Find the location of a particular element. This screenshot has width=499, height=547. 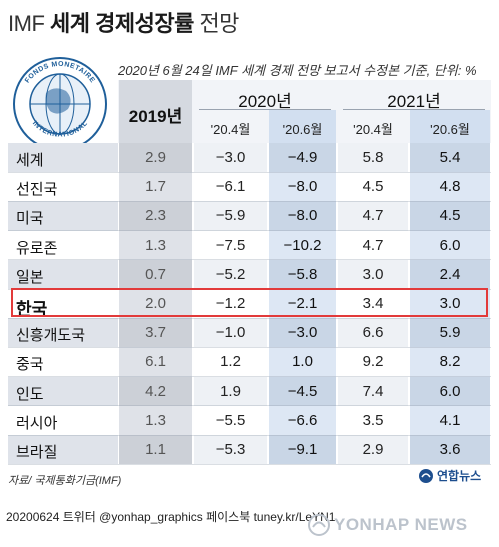

table-cell: 6.0 is located at coordinates (450, 391).